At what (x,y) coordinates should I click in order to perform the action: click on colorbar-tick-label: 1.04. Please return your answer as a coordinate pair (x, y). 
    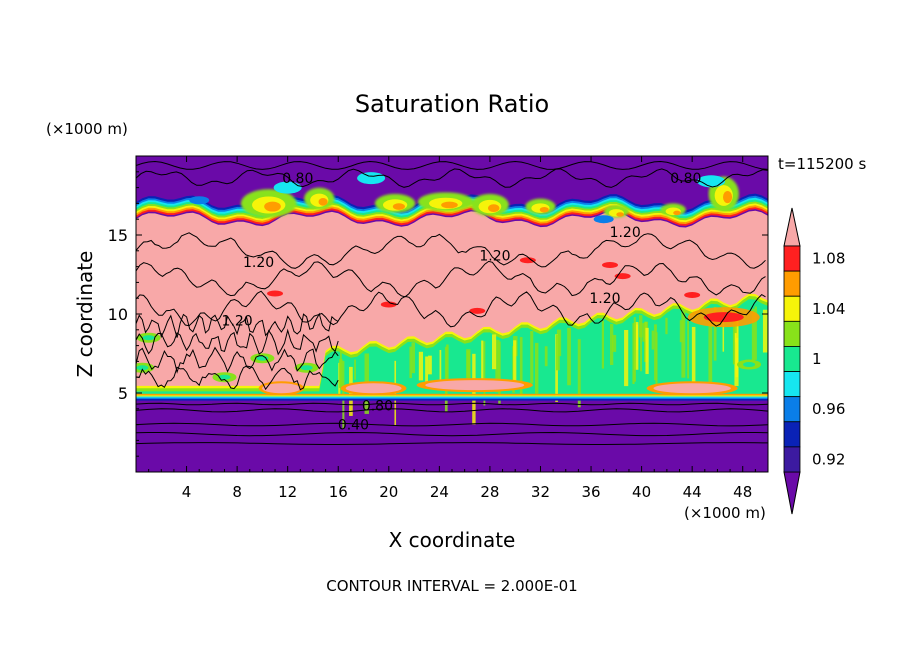
    Looking at the image, I should click on (828, 309).